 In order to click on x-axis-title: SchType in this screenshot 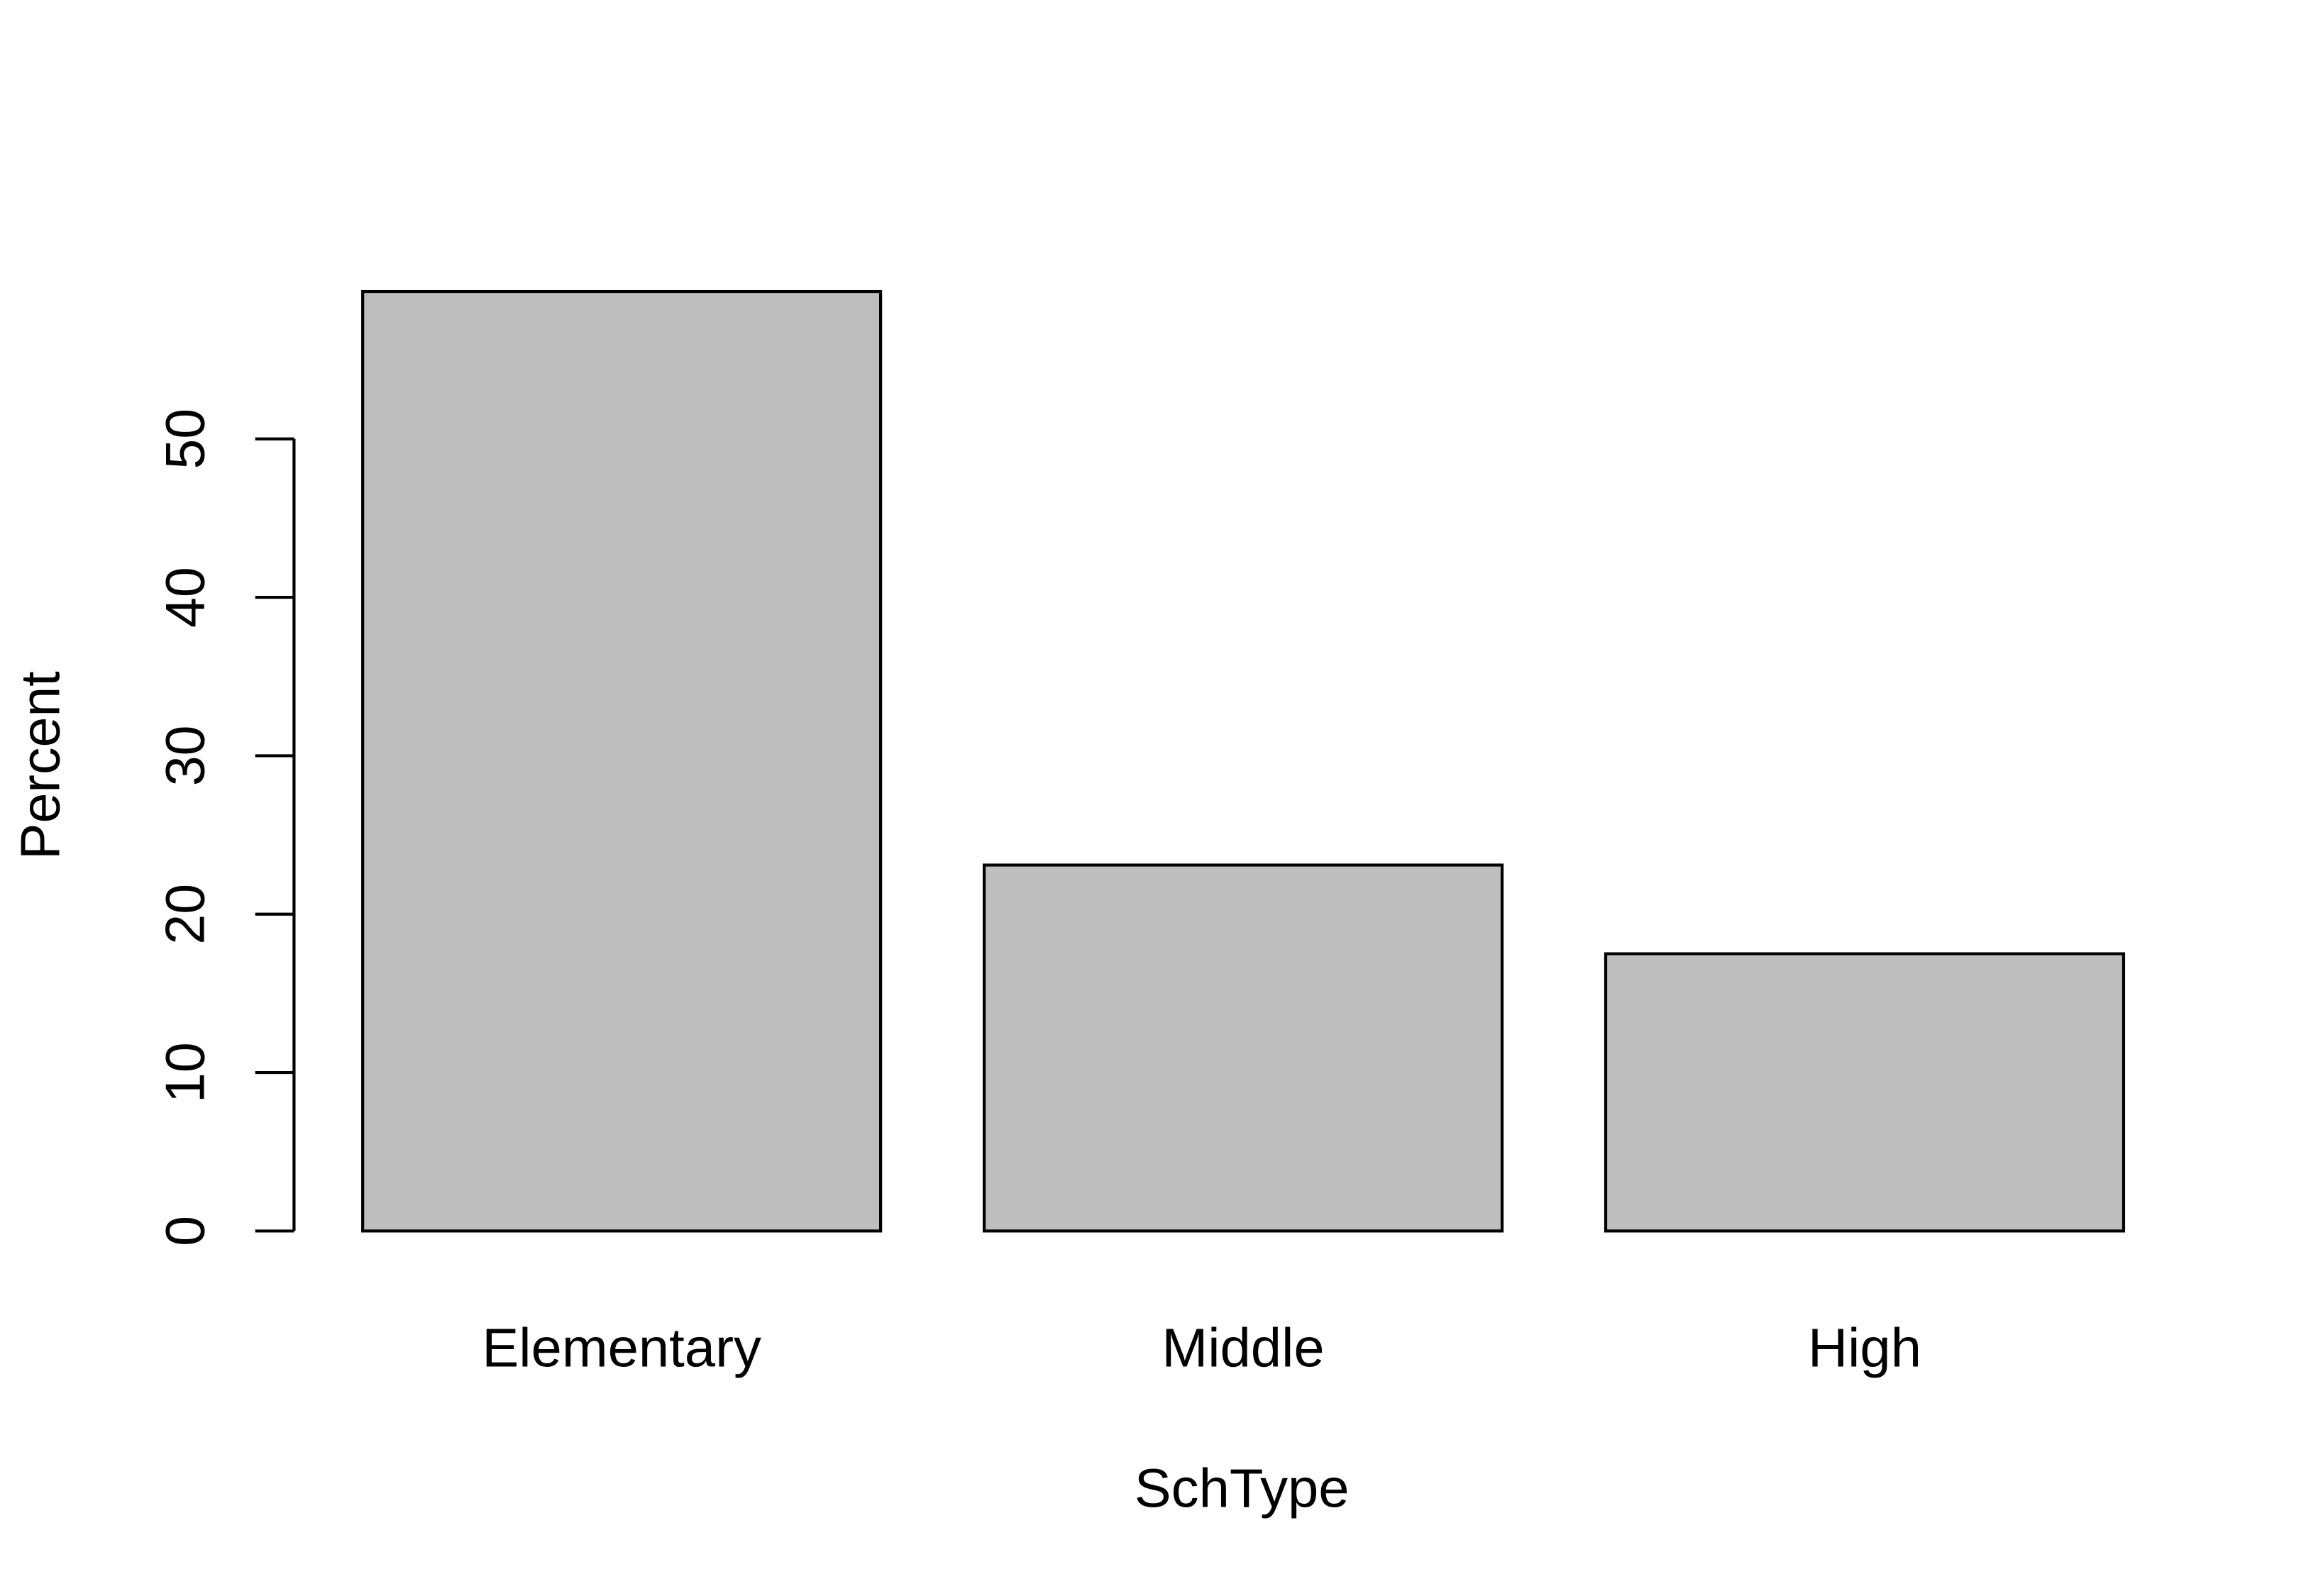, I will do `click(1242, 1488)`.